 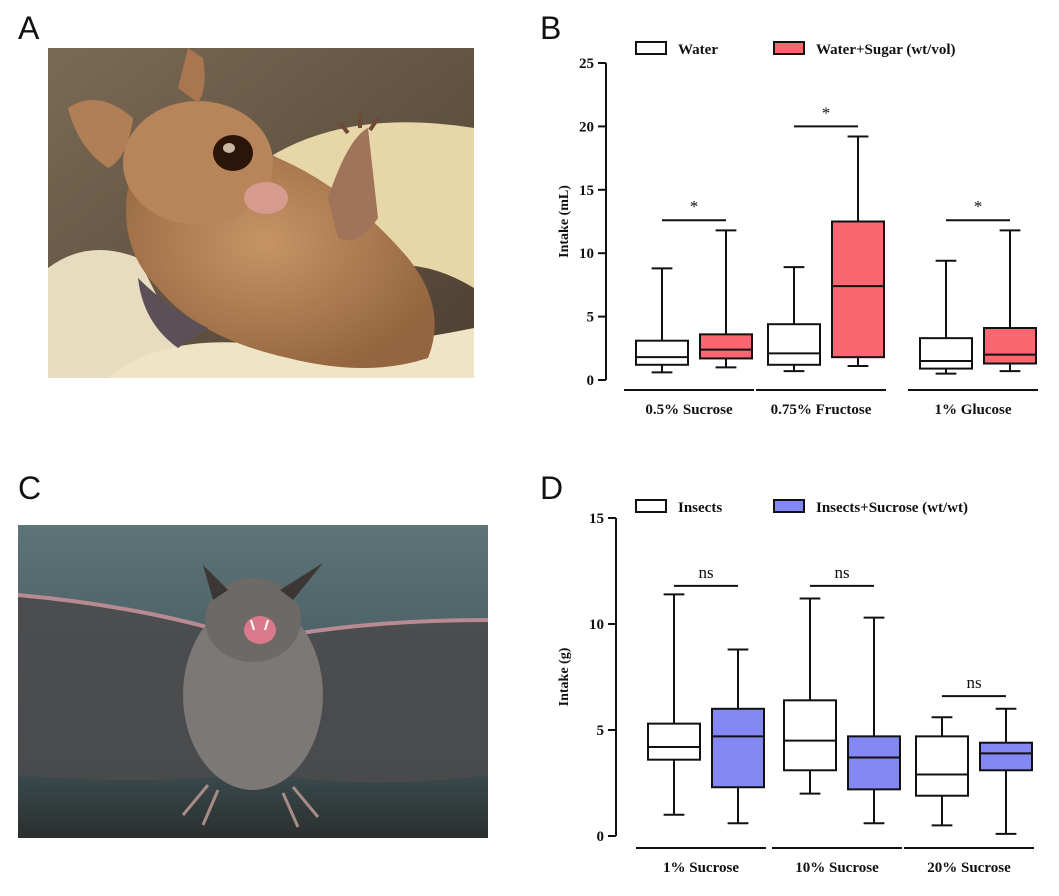 I want to click on panel-letter-d: D, so click(x=552, y=488).